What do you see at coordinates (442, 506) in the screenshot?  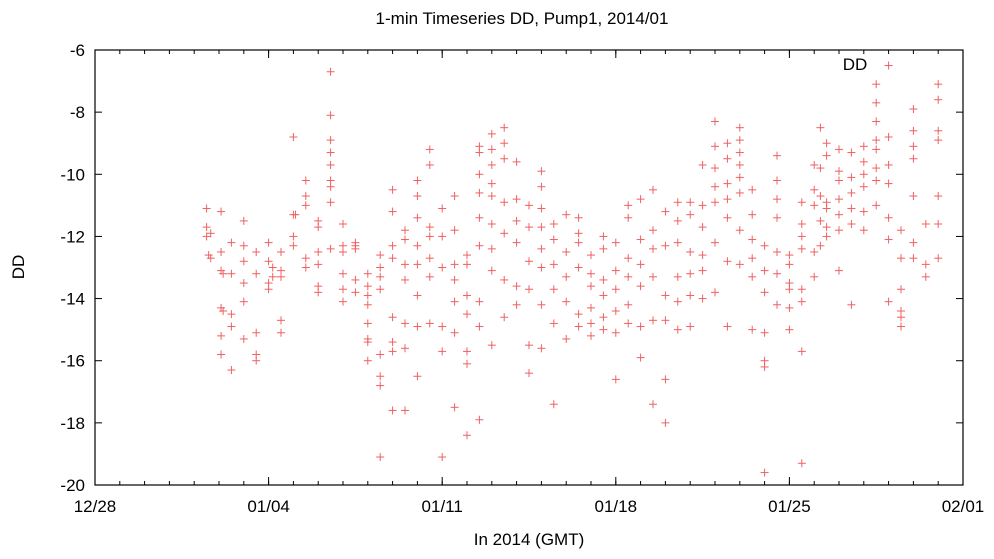 I see `x-tick-label: 01/11` at bounding box center [442, 506].